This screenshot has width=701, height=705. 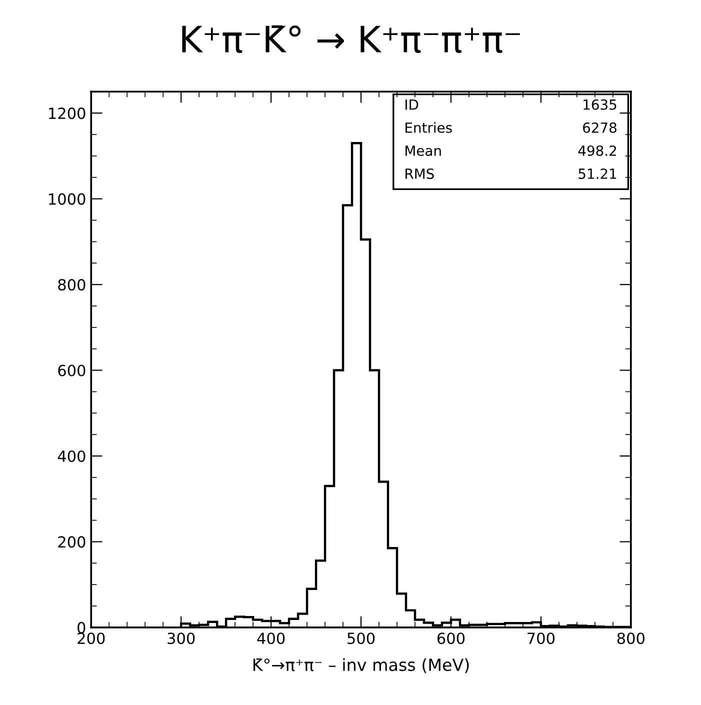 I want to click on chart-title: K⁺π⁻K̄° → K⁺π⁻π⁺π⁻, so click(x=351, y=39).